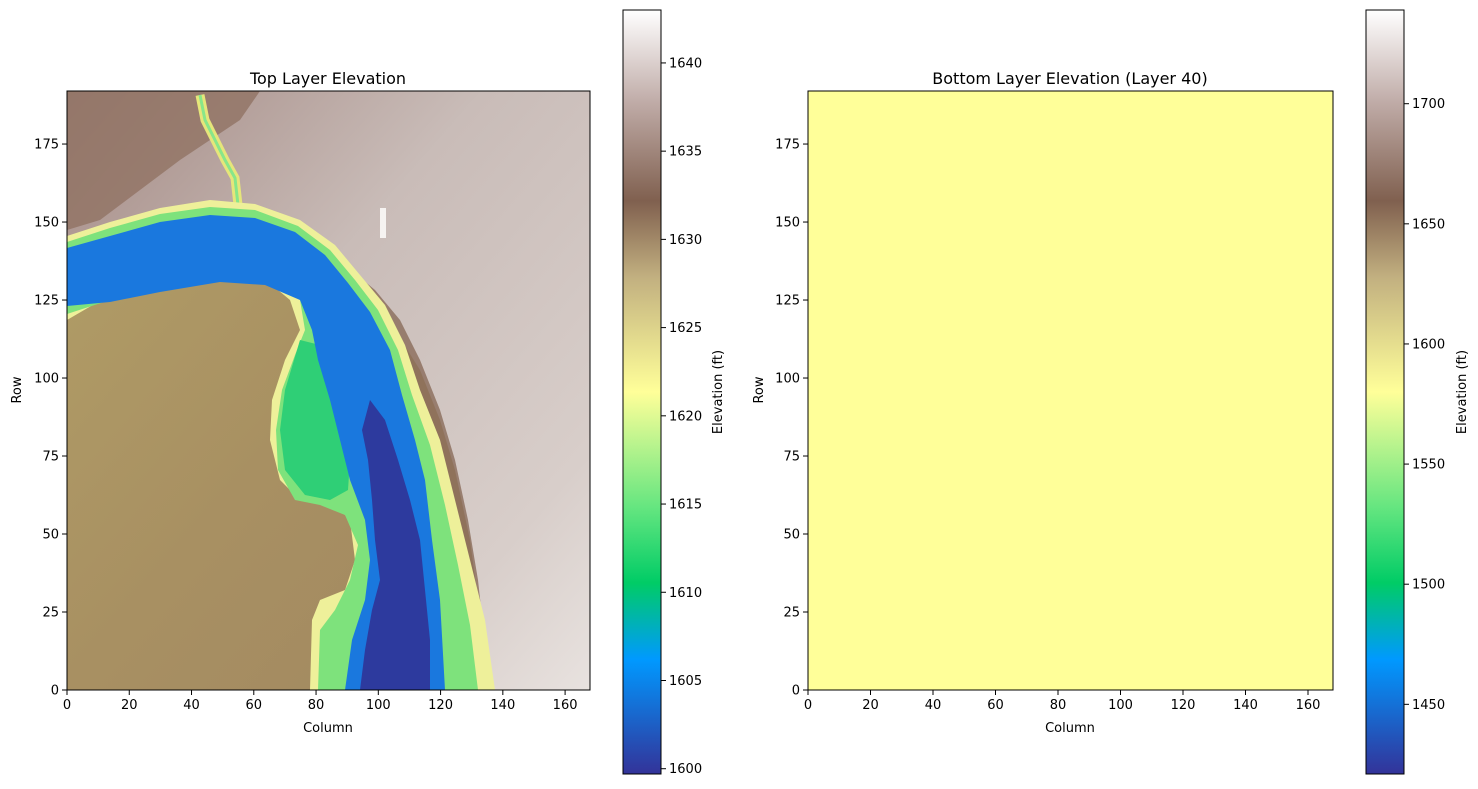  What do you see at coordinates (1428, 224) in the screenshot?
I see `colorbar-tick-label: 1650` at bounding box center [1428, 224].